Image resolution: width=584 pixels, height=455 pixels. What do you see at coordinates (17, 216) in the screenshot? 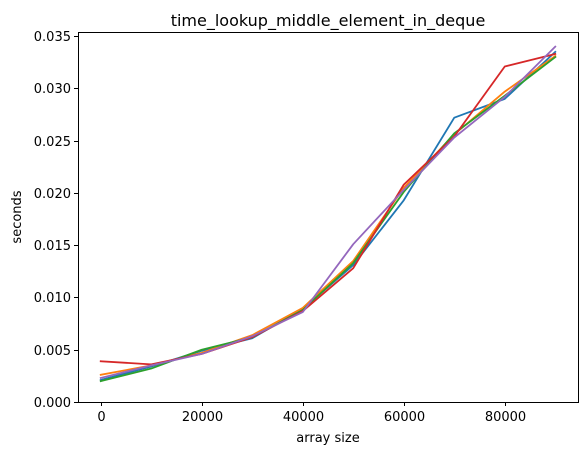
I see `y-axis-label: seconds` at bounding box center [17, 216].